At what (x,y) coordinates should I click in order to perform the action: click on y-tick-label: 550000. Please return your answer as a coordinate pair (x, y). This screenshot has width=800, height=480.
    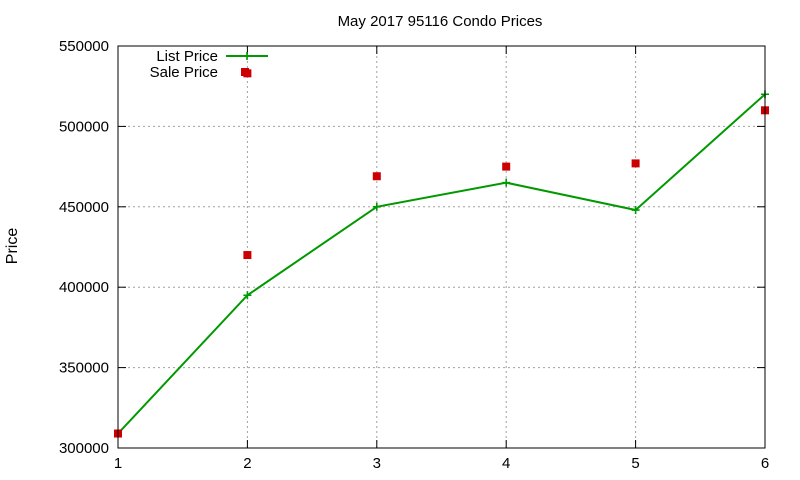
    Looking at the image, I should click on (84, 46).